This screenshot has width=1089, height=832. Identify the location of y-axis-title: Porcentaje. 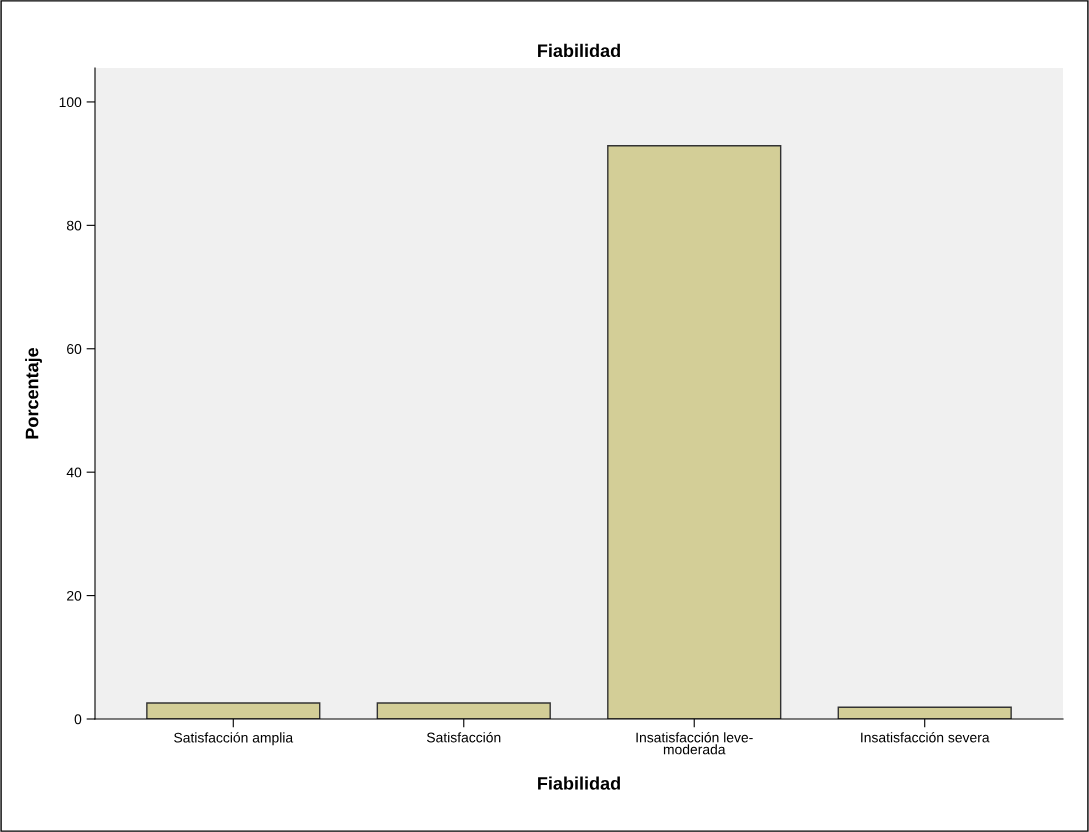
(33, 393).